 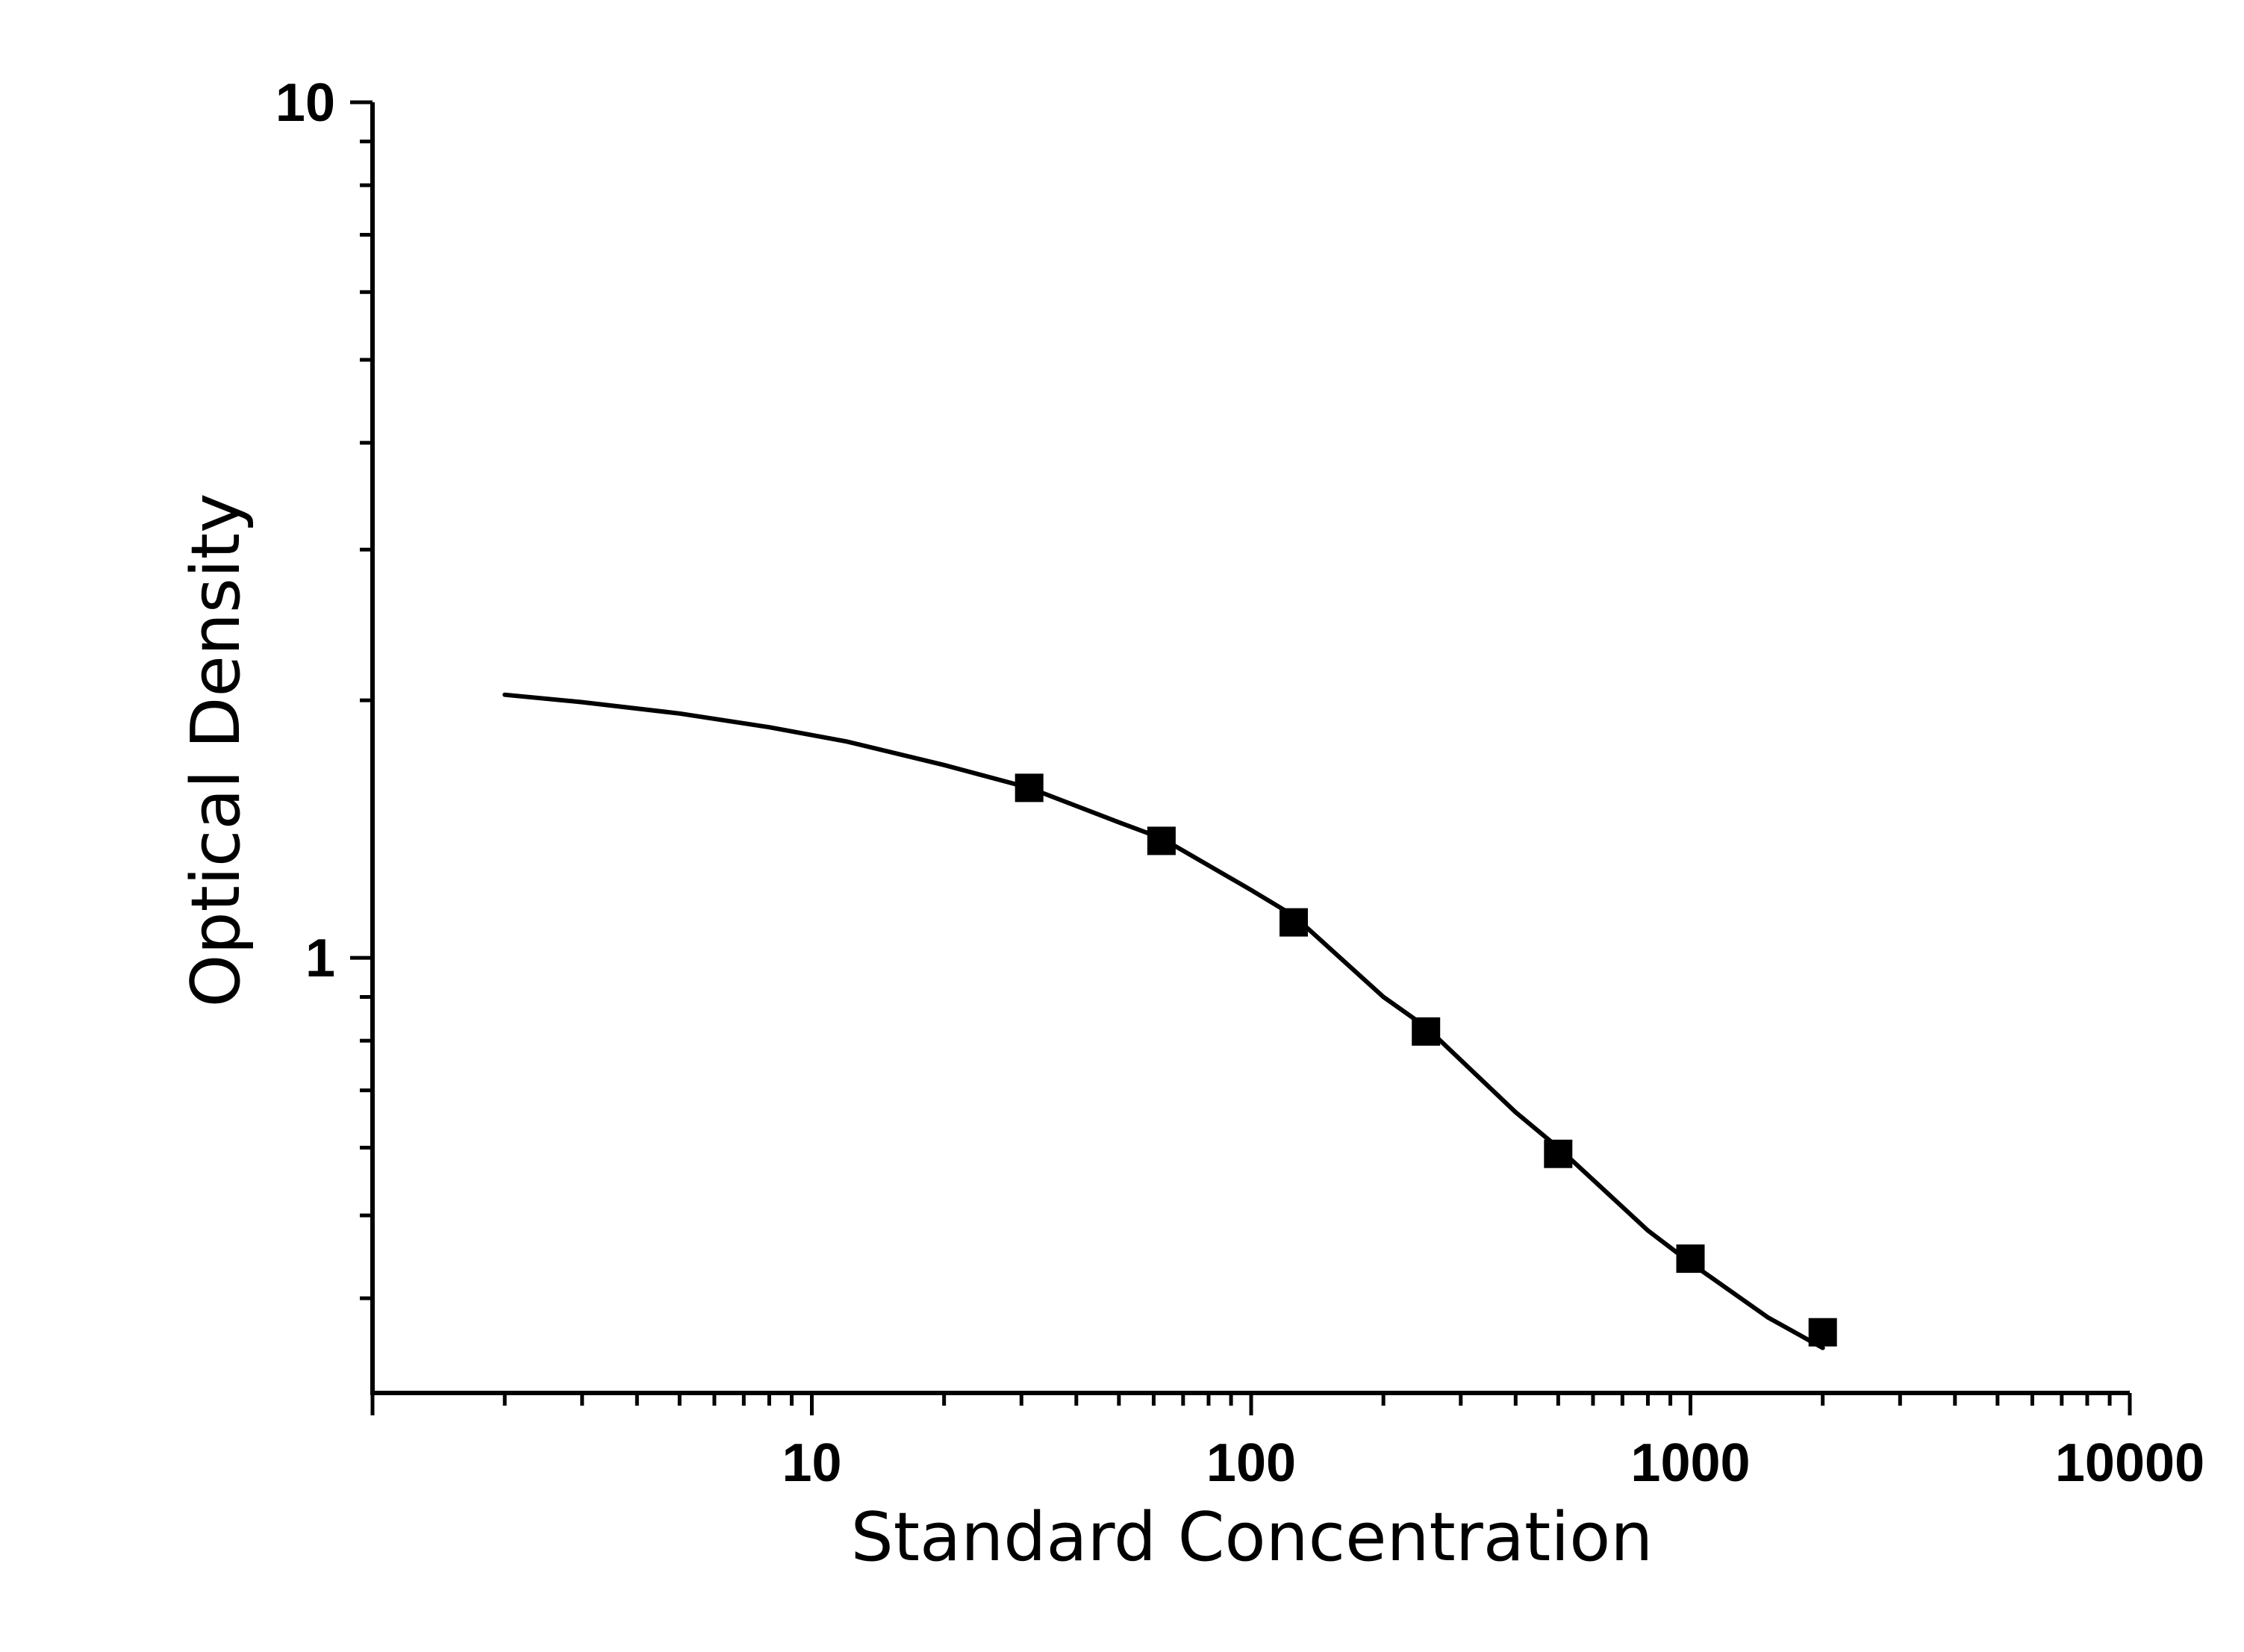 I want to click on x-axis-title: Standard Concentration, so click(x=1252, y=1538).